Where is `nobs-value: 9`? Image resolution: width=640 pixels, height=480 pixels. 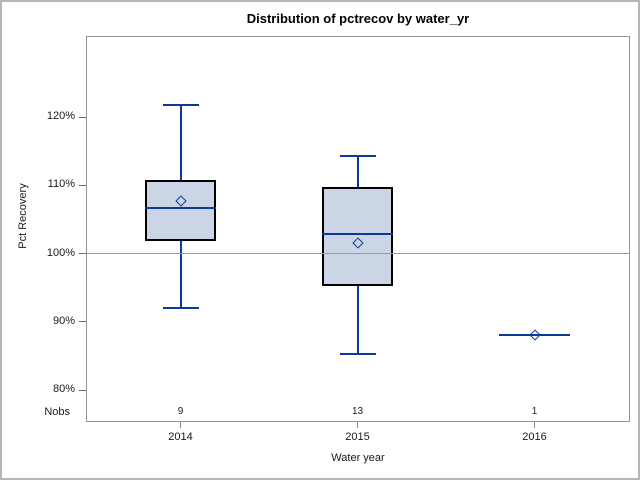
nobs-value: 9 is located at coordinates (180, 411).